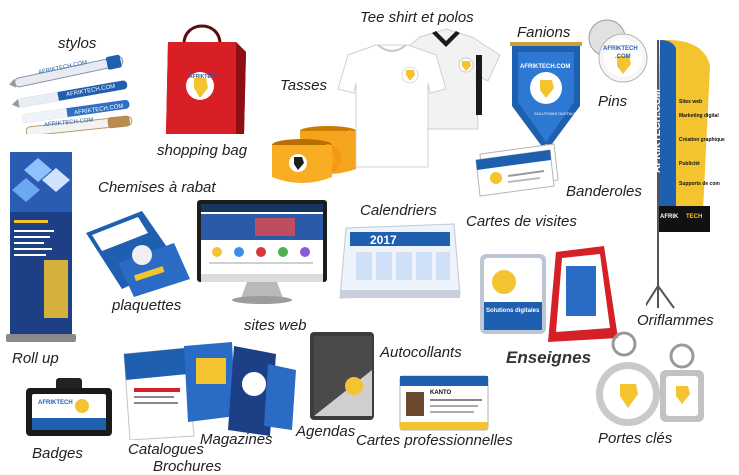  I want to click on pennant-illustration, so click(546, 98).